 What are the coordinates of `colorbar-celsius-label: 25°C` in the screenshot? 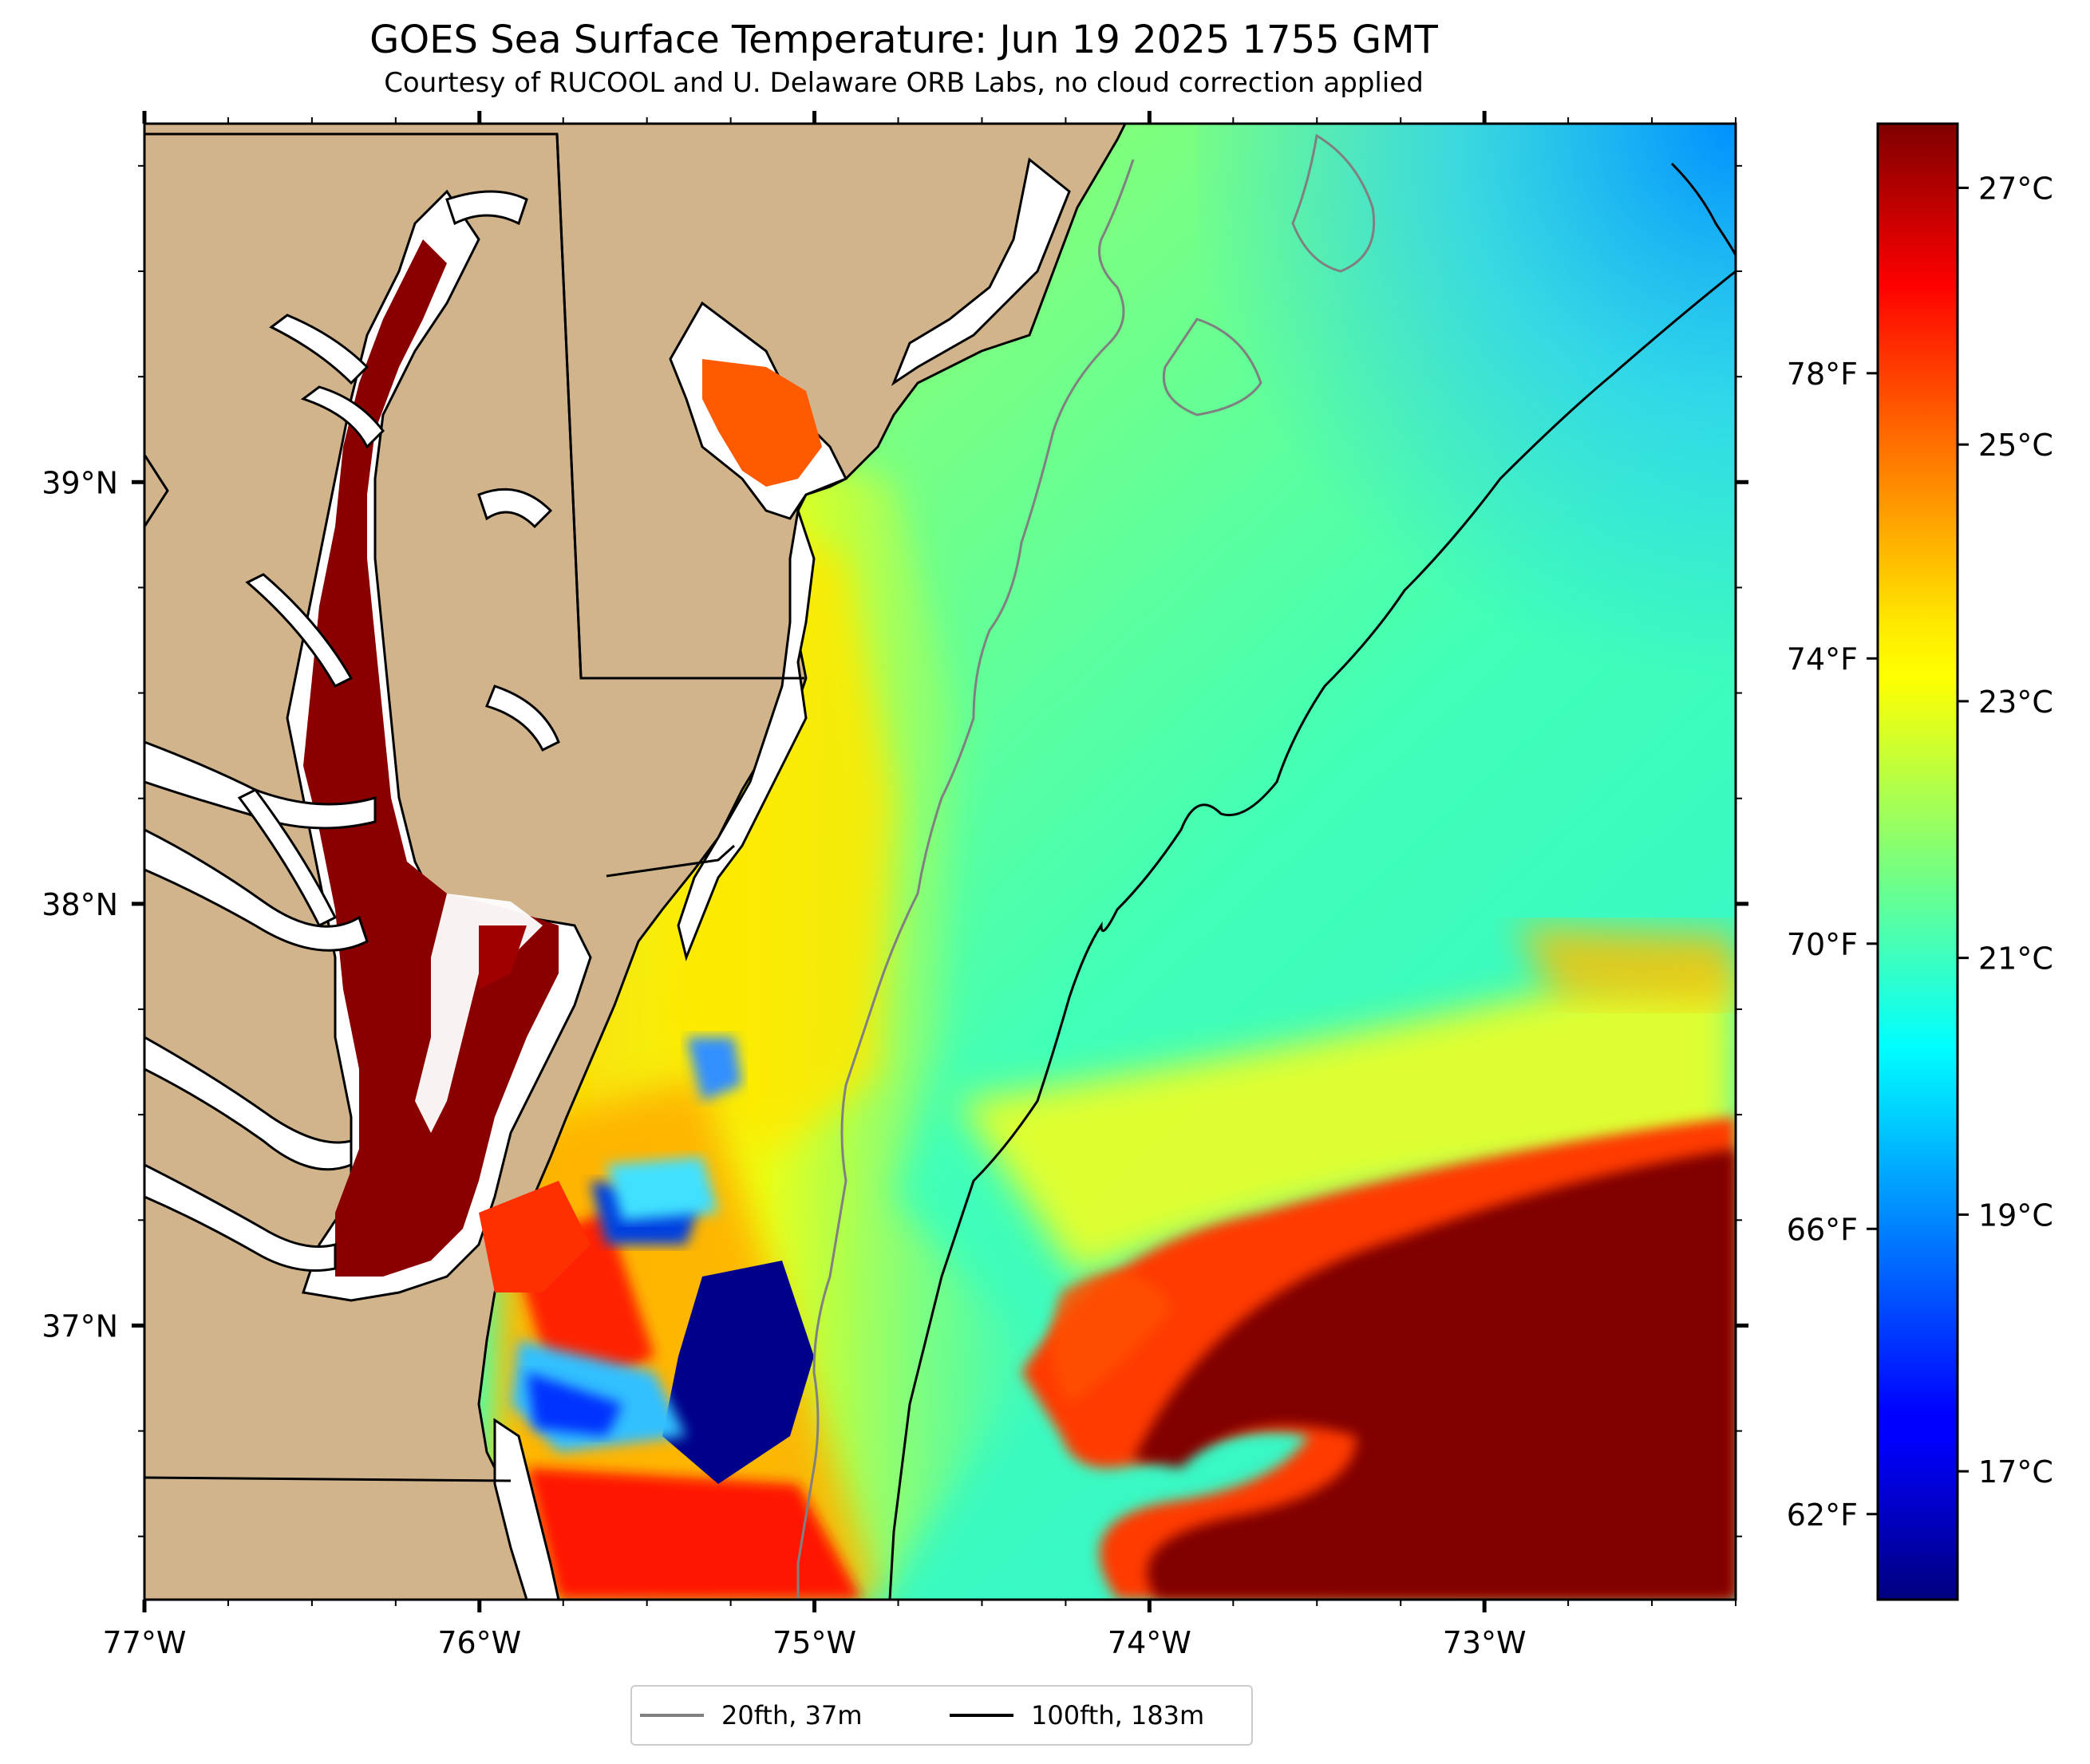 It's located at (2015, 445).